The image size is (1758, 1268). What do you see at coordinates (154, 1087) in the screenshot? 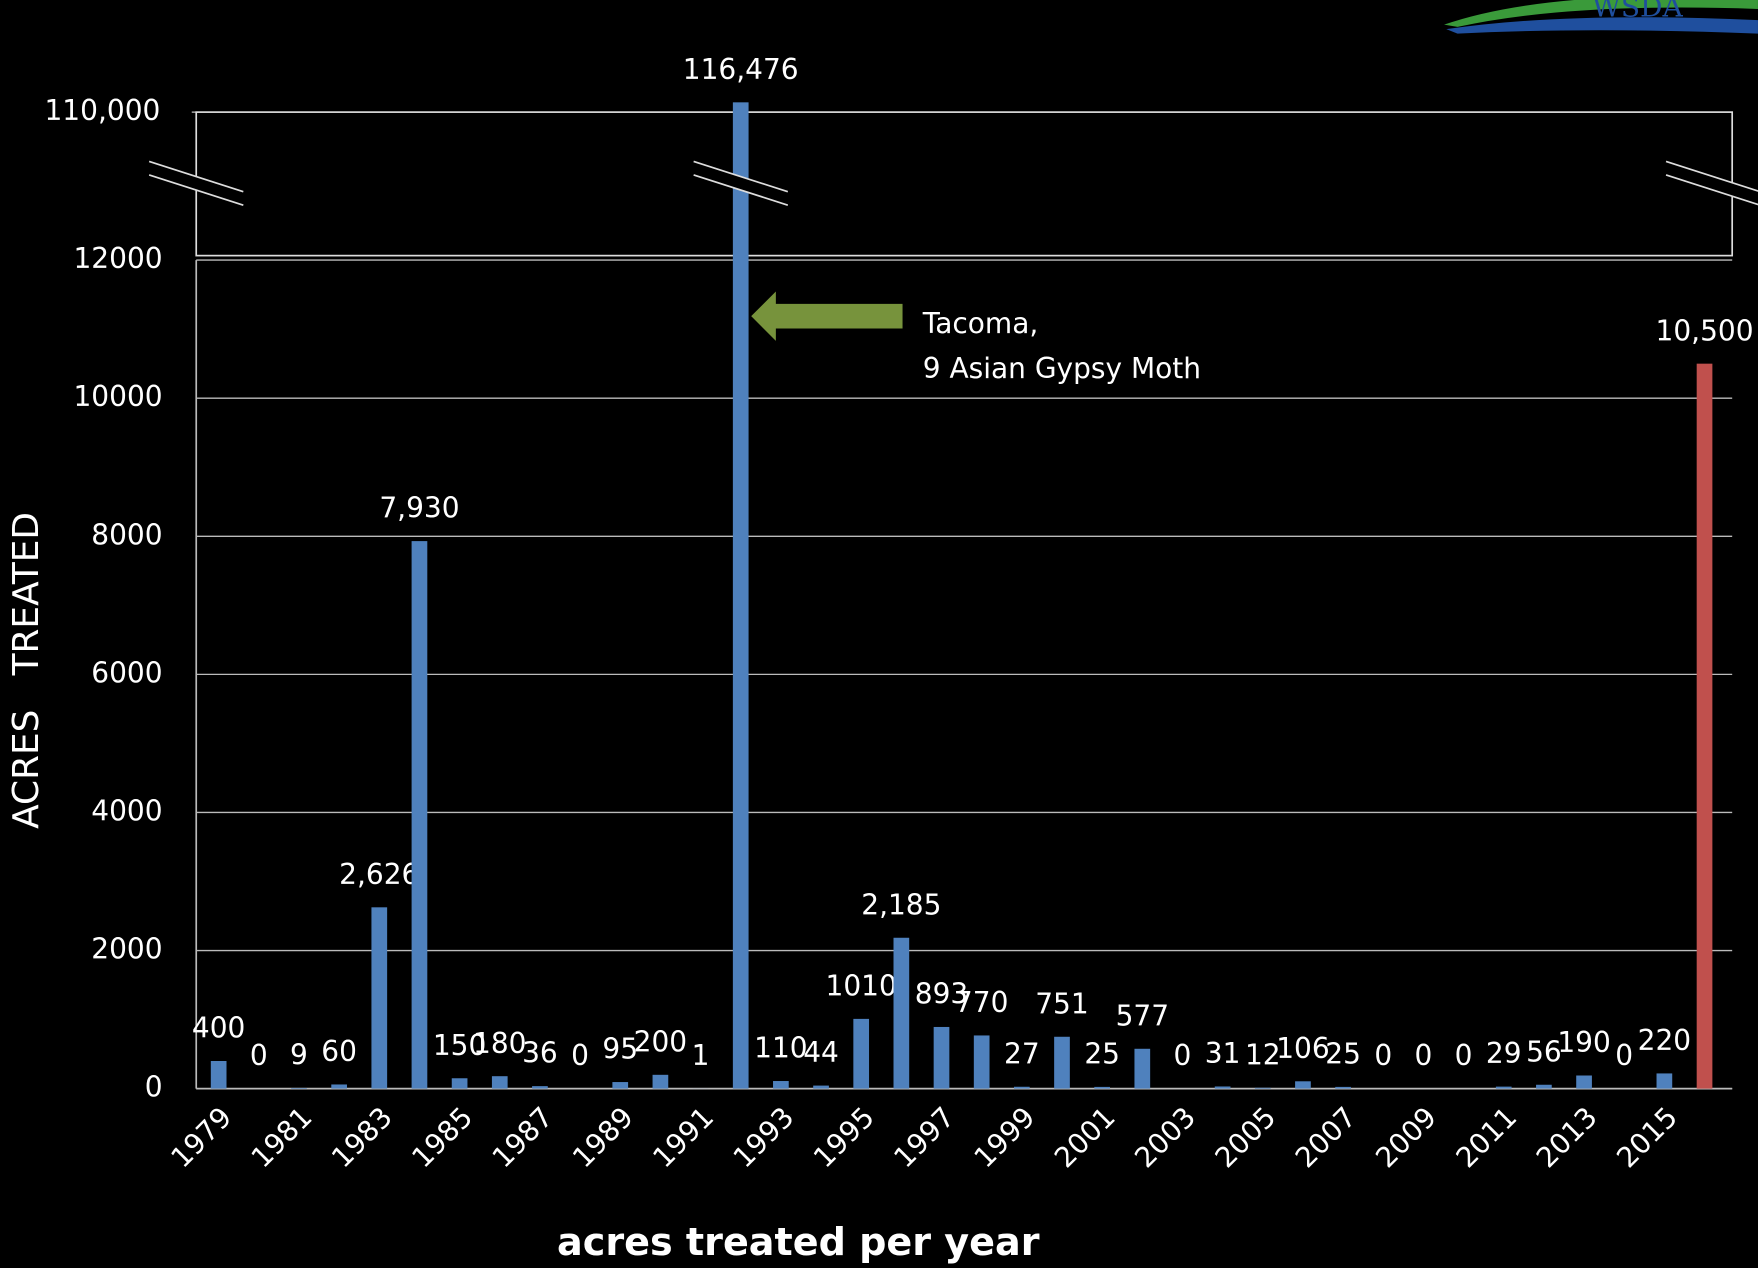
I see `y-tick-label: 0` at bounding box center [154, 1087].